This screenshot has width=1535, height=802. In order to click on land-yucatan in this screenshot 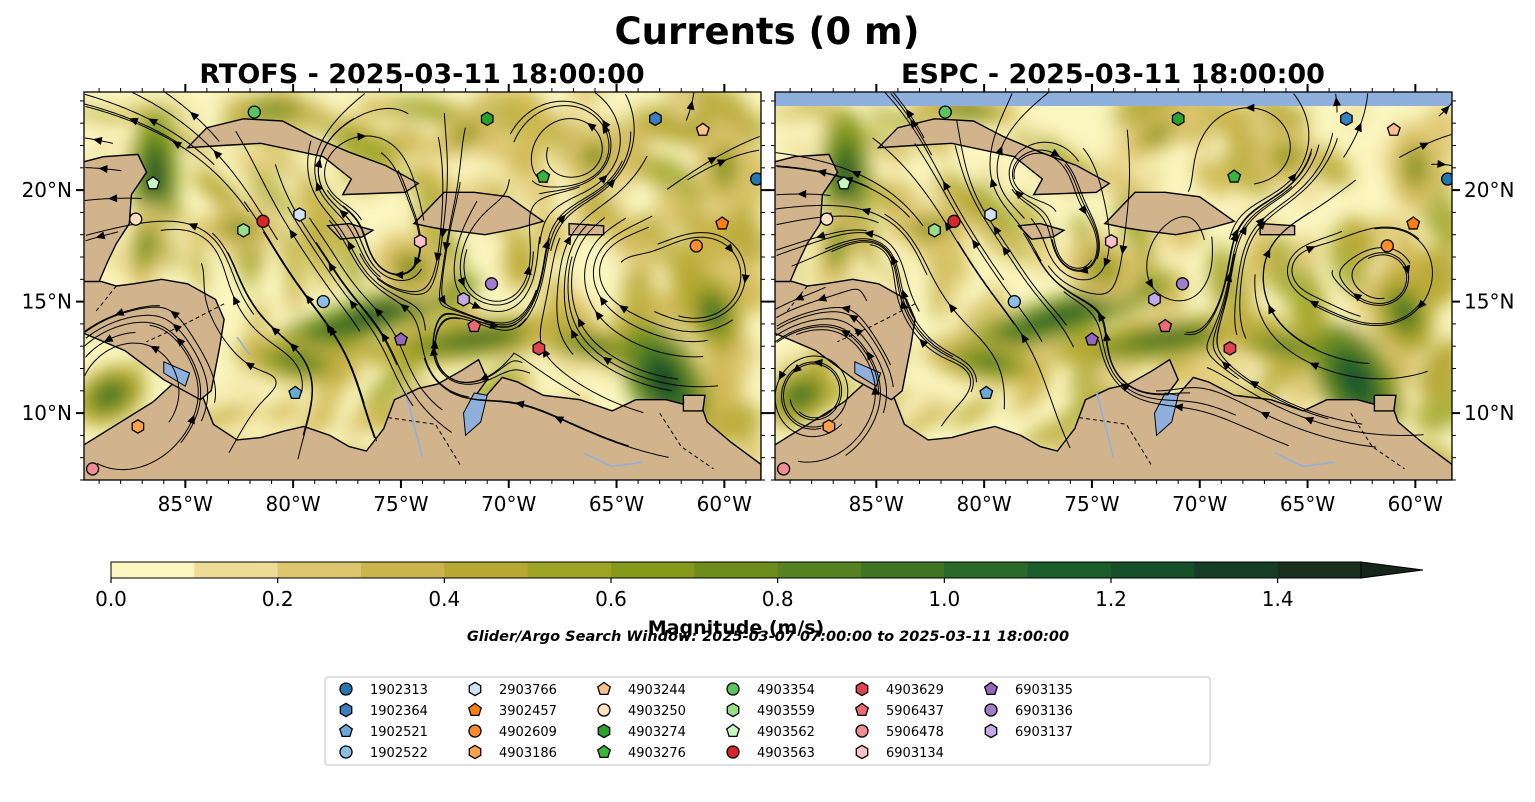, I will do `click(116, 218)`.